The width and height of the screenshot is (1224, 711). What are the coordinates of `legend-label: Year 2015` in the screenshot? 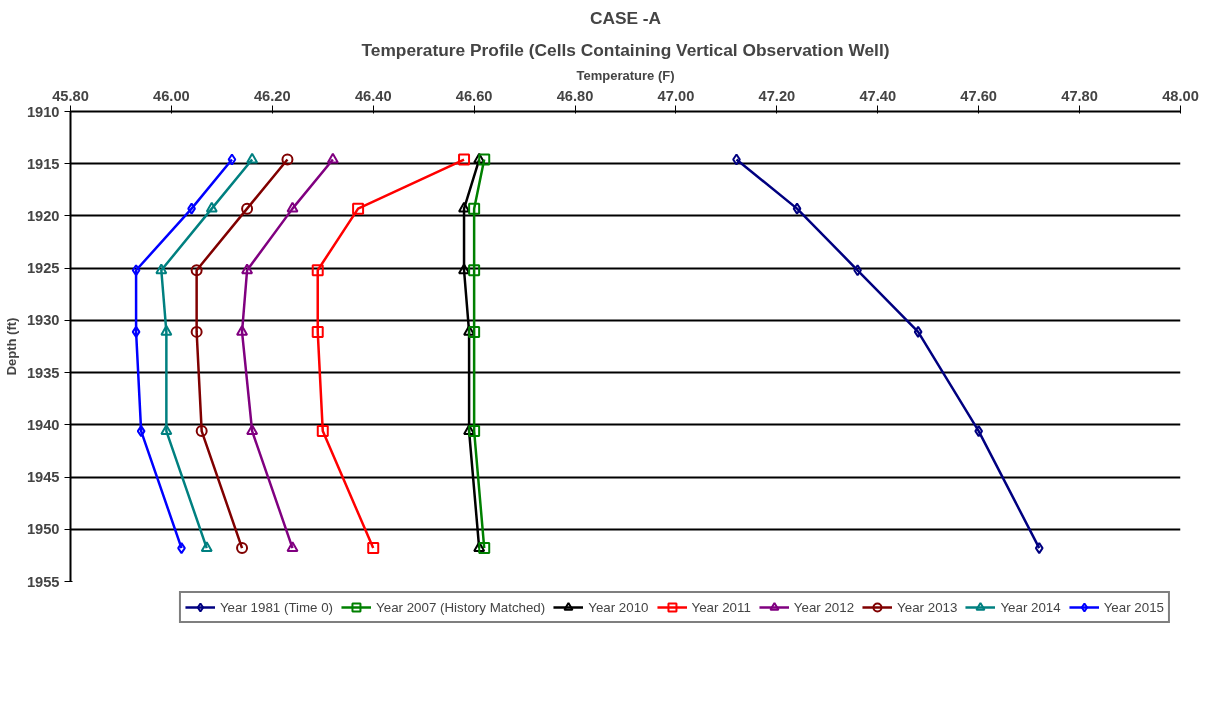 It's located at (1133, 607).